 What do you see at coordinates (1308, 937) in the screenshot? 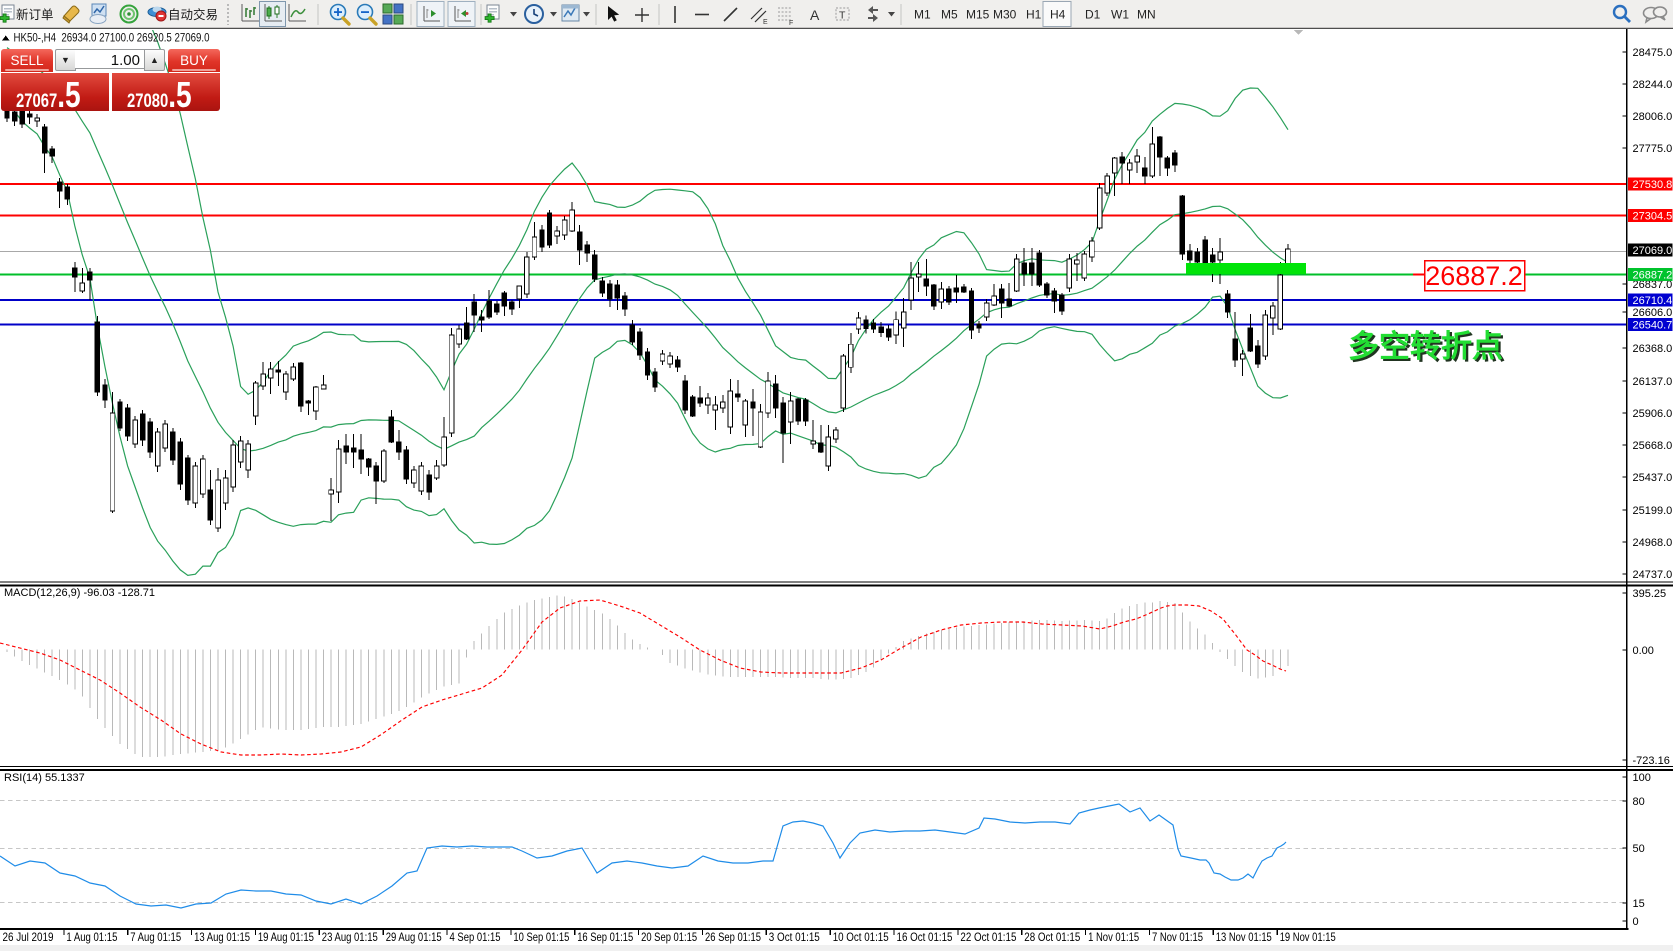
I see `svg-text: 19 Nov 01:15` at bounding box center [1308, 937].